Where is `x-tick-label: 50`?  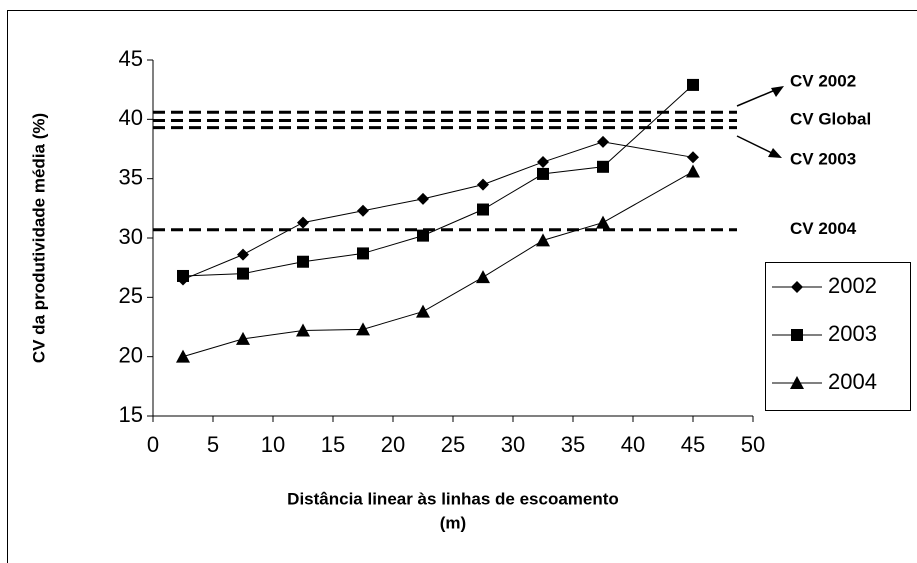 x-tick-label: 50 is located at coordinates (753, 444).